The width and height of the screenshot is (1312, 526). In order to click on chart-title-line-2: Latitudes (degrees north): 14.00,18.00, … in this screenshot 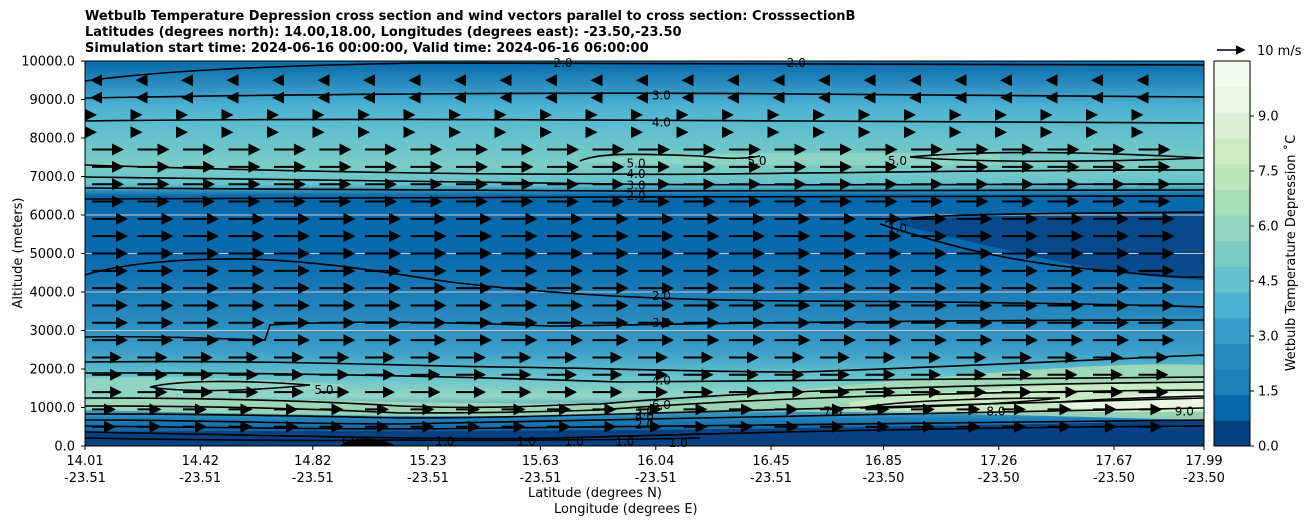, I will do `click(383, 32)`.